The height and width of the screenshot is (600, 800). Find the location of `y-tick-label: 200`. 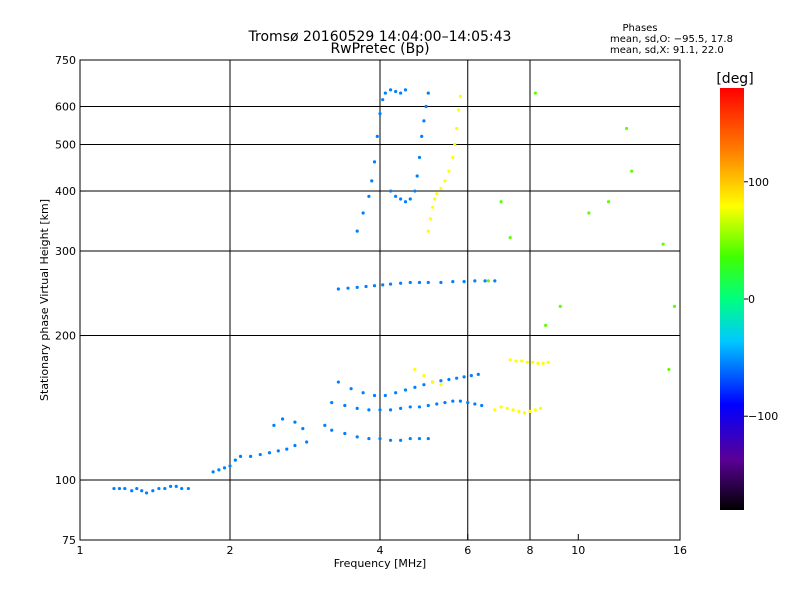

y-tick-label: 200 is located at coordinates (65, 336).